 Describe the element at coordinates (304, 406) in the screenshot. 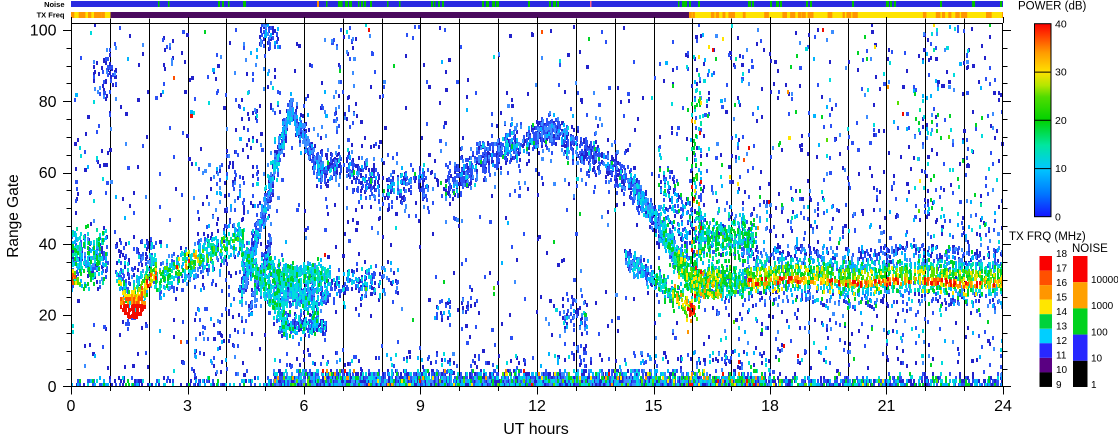

I see `svg-text: 6` at that location.